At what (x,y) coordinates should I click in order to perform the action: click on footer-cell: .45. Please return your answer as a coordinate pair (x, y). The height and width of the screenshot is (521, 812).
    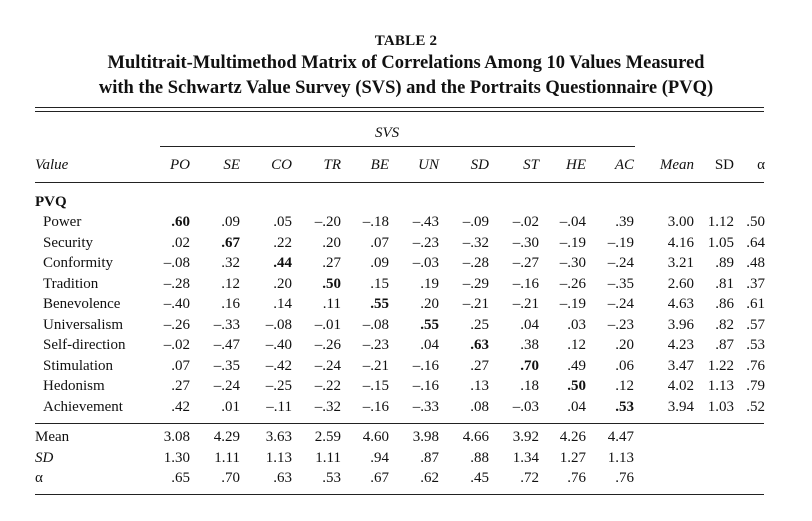
    Looking at the image, I should click on (479, 478).